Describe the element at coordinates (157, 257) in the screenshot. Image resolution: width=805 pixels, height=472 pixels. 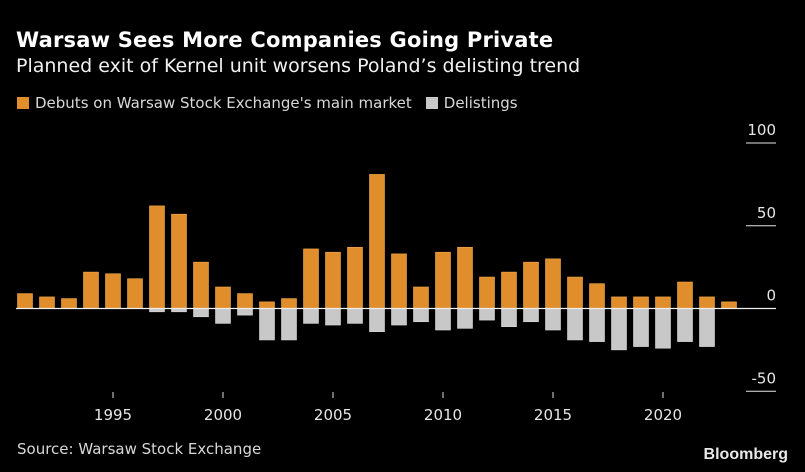
I see `debuts-bar-1997` at that location.